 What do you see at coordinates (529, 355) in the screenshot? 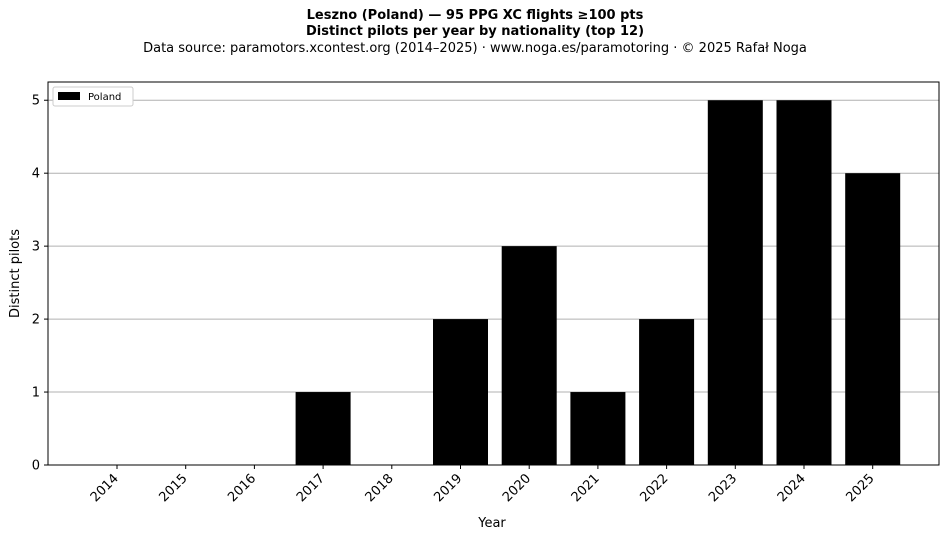
I see `bar-2020` at bounding box center [529, 355].